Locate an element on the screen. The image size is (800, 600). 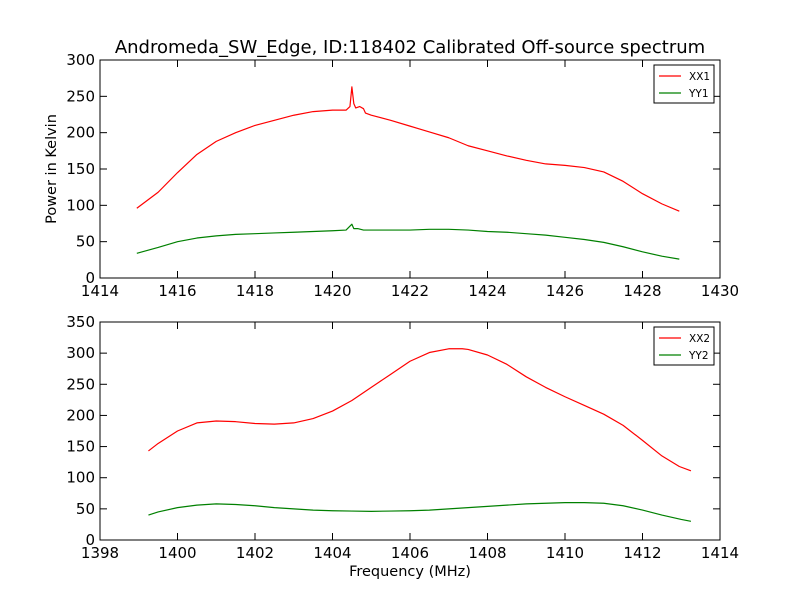
bottom-series-line-yy2 is located at coordinates (420, 512).